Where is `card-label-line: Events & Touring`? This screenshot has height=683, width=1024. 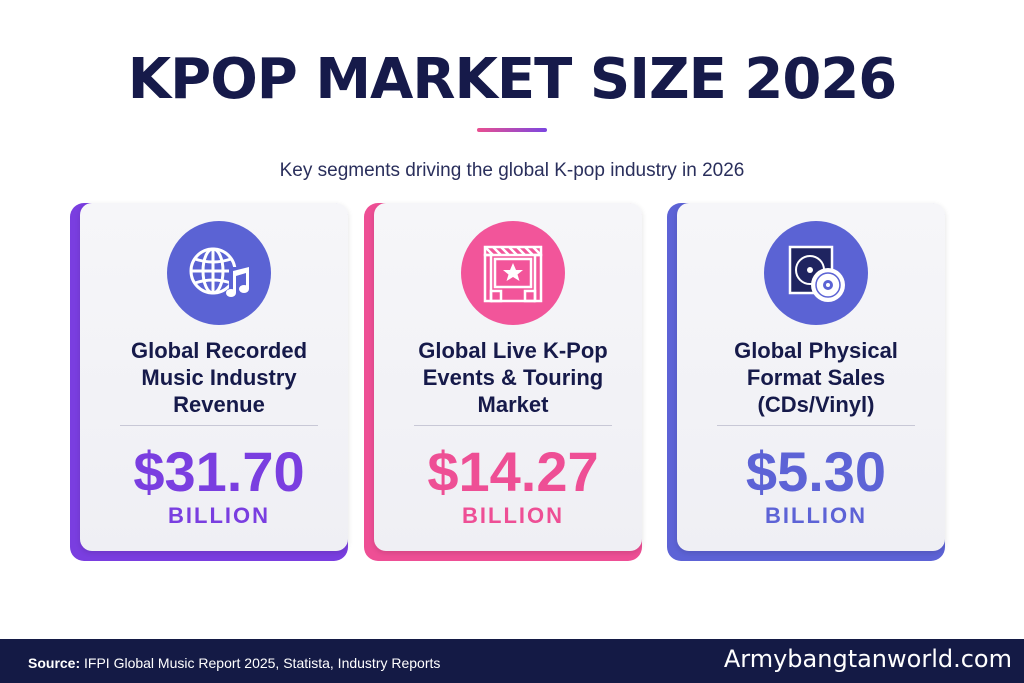
card-label-line: Events & Touring is located at coordinates (513, 377).